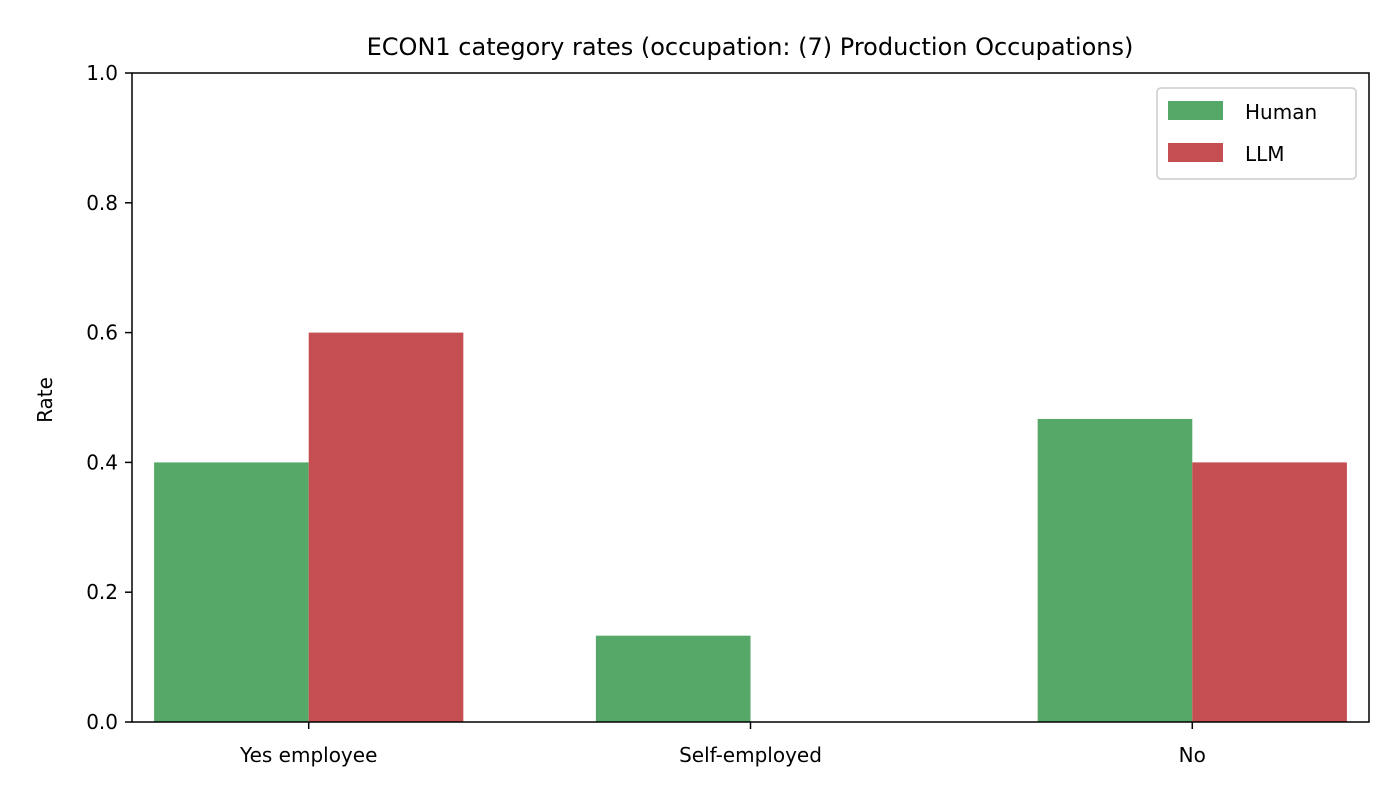 The height and width of the screenshot is (800, 1400). What do you see at coordinates (1269, 592) in the screenshot?
I see `bar-llm-no` at bounding box center [1269, 592].